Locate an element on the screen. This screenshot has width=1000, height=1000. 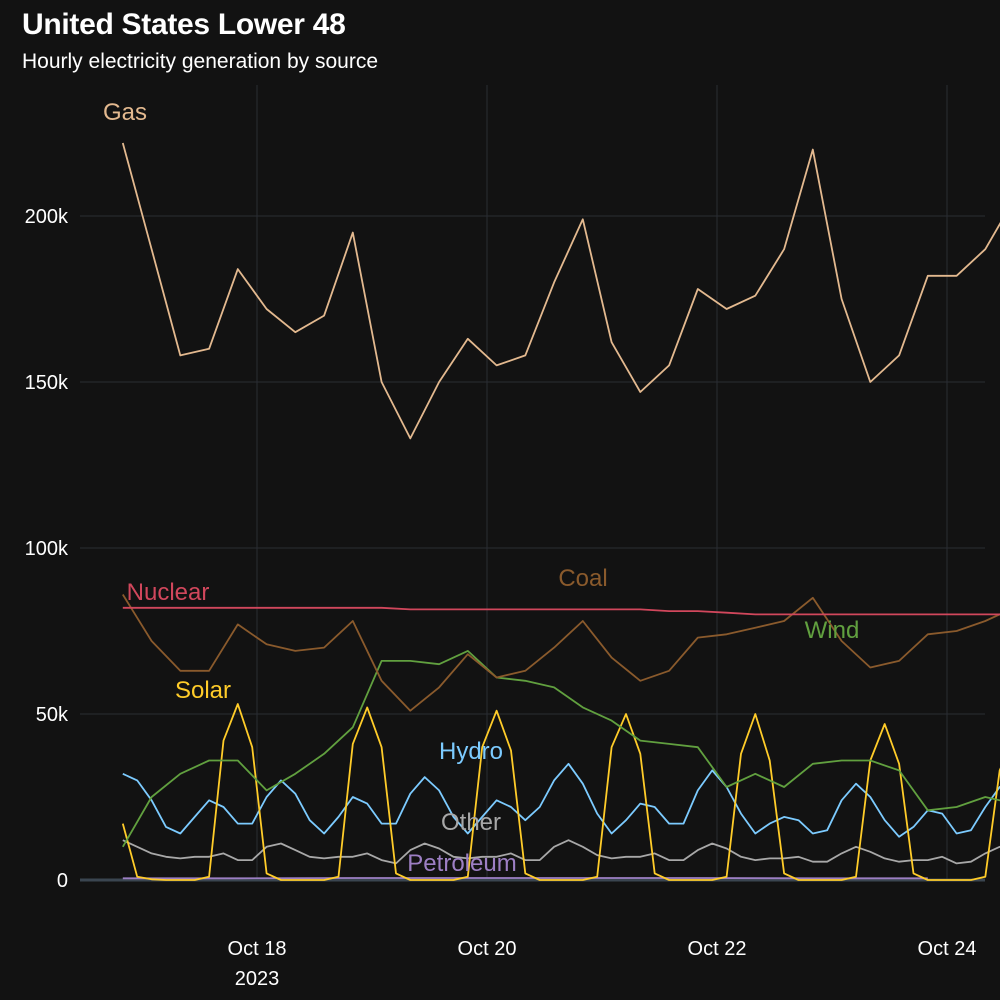
chart-title: United States Lower 48 is located at coordinates (184, 24).